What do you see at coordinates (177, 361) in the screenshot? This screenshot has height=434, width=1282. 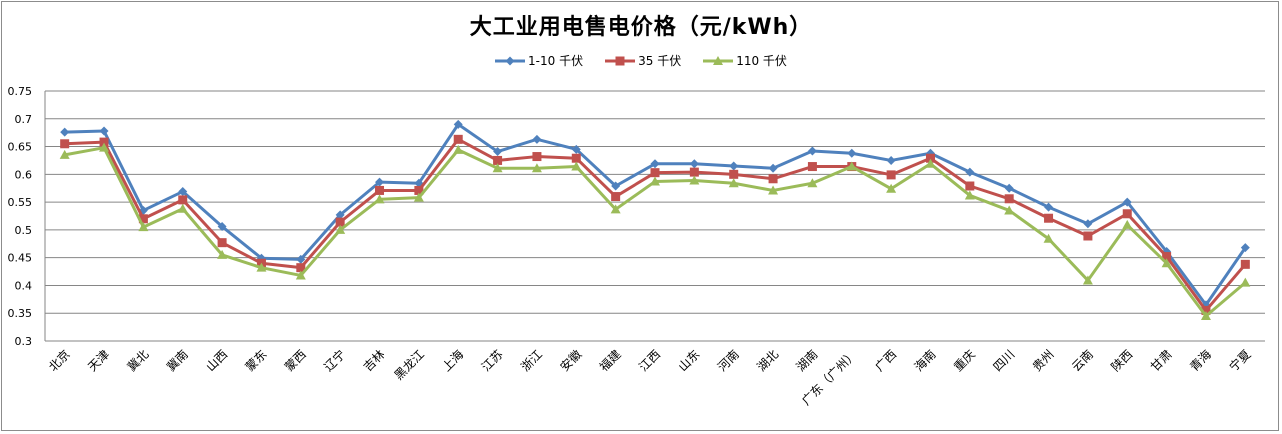 I see `x-tick-label: 冀南` at bounding box center [177, 361].